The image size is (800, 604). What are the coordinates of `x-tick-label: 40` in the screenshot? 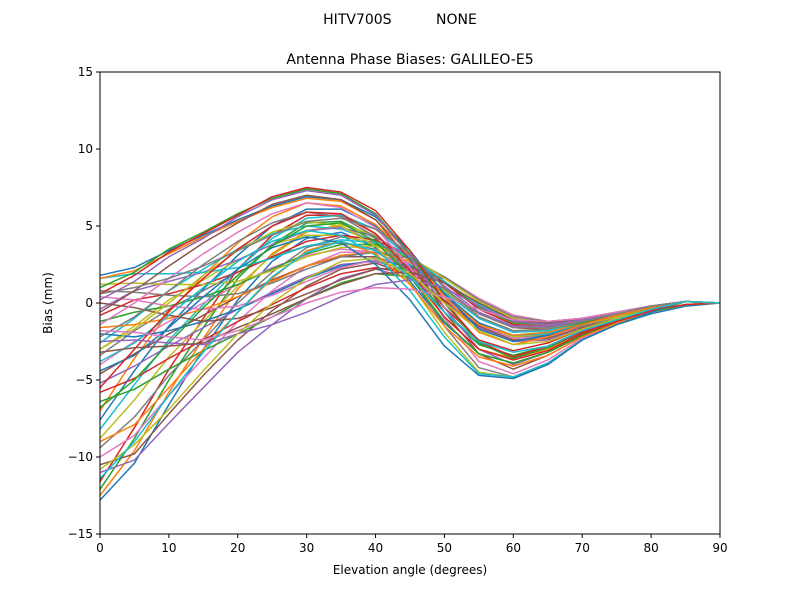 It's located at (375, 548).